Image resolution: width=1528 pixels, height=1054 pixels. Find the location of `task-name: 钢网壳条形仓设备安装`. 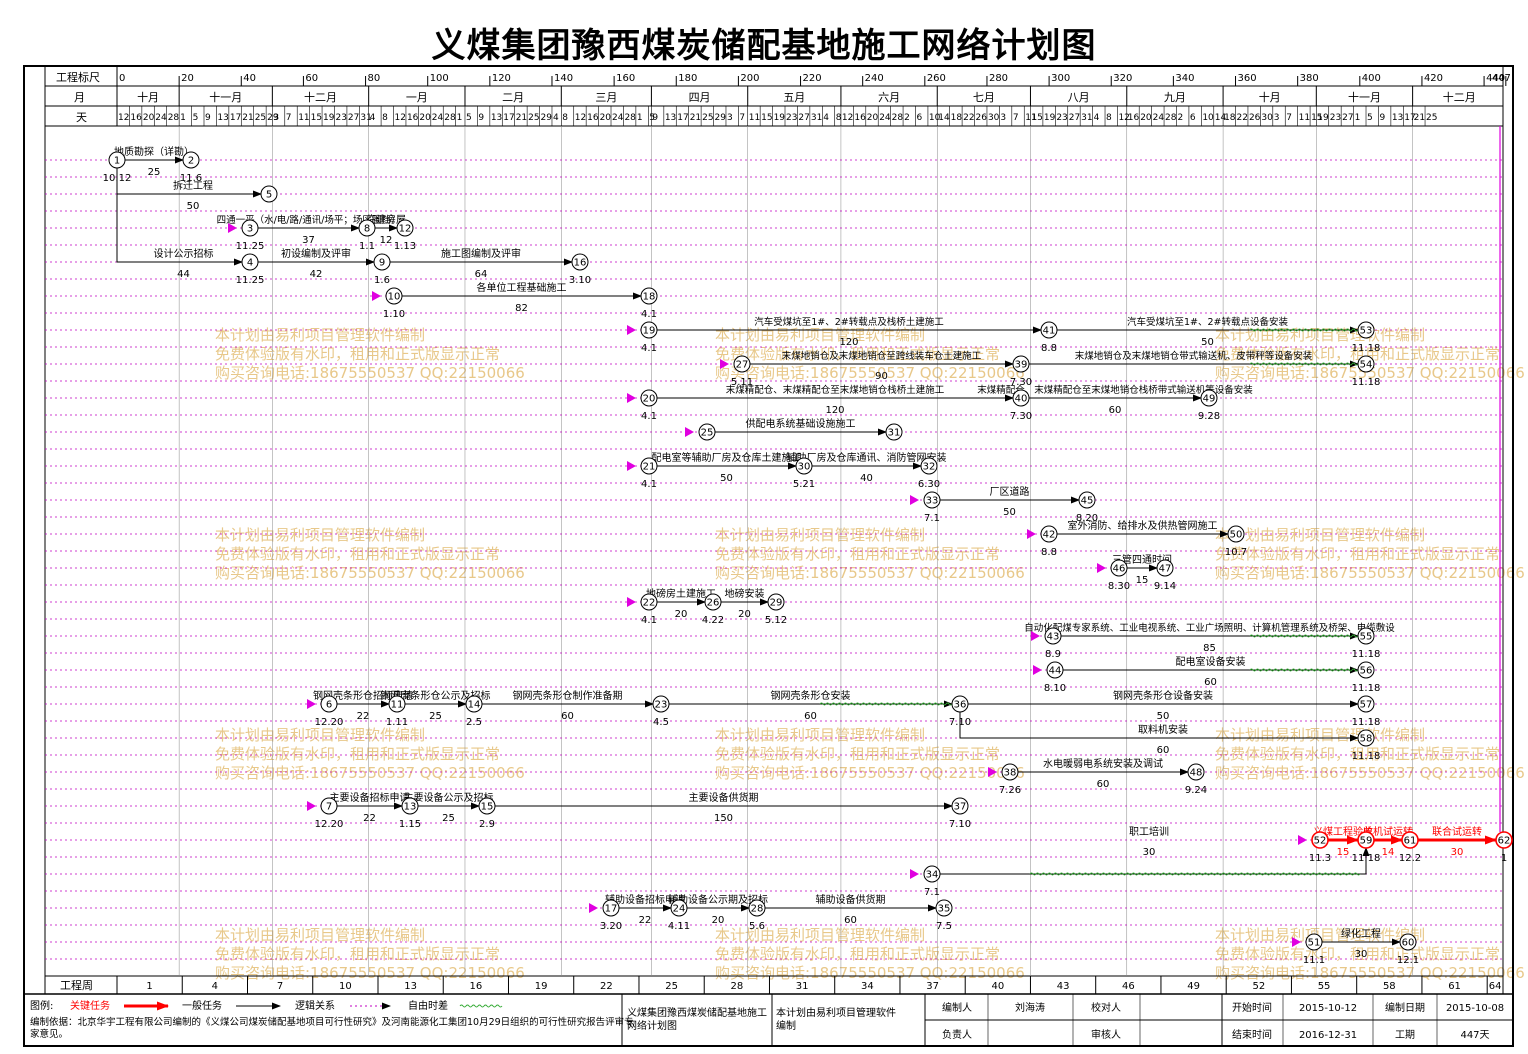

task-name: 钢网壳条形仓设备安装 is located at coordinates (1163, 695).